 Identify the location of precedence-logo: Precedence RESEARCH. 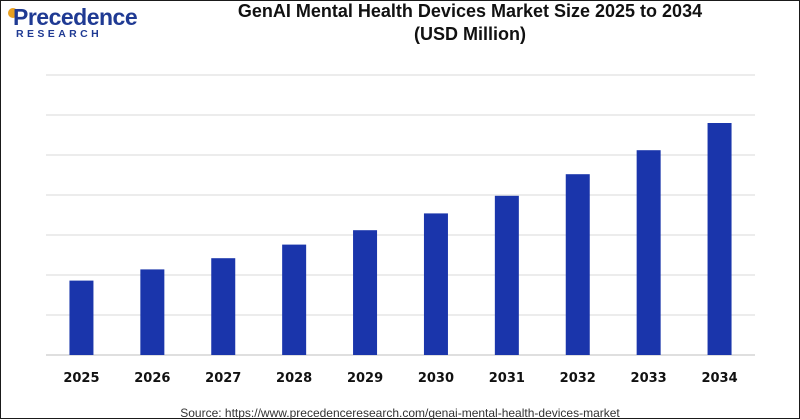
(73, 24).